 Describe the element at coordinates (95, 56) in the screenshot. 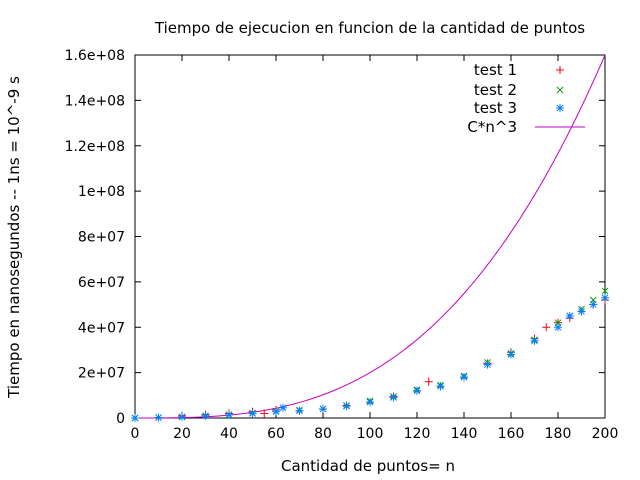

I see `y-tick-label: 1.6e+08` at that location.